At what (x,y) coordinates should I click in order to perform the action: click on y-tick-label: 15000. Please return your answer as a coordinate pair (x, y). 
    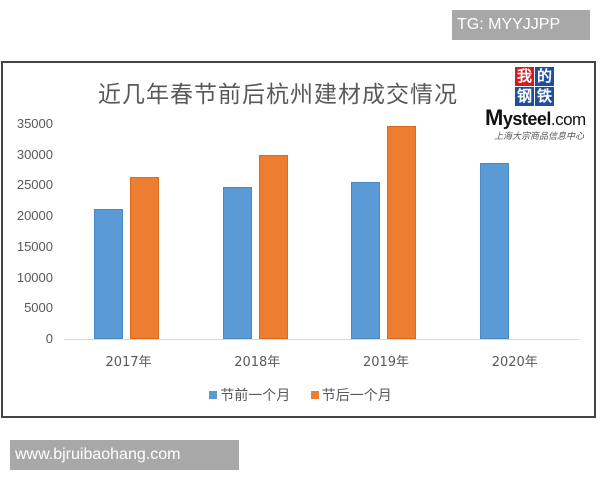
    Looking at the image, I should click on (34, 246).